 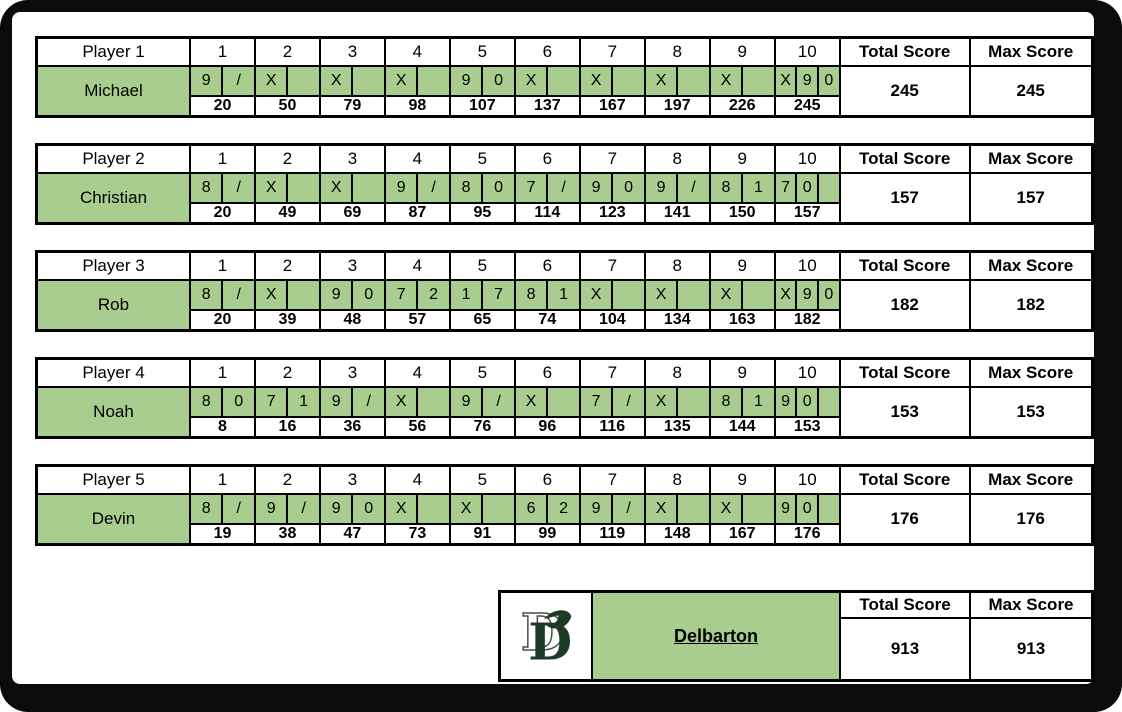 What do you see at coordinates (352, 534) in the screenshot?
I see `frame-total-cell: 47` at bounding box center [352, 534].